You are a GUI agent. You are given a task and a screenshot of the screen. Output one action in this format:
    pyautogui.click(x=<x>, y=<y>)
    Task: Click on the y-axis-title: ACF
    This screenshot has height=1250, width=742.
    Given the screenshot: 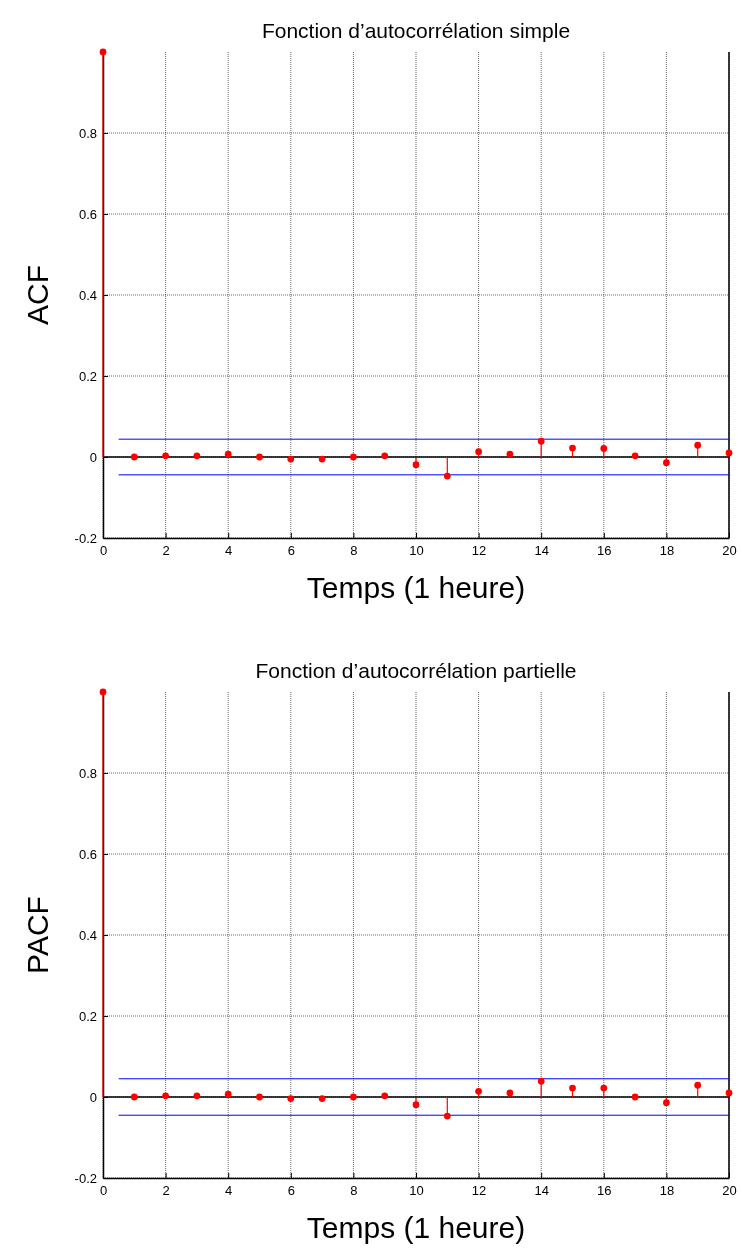 What is the action you would take?
    pyautogui.click(x=37, y=295)
    